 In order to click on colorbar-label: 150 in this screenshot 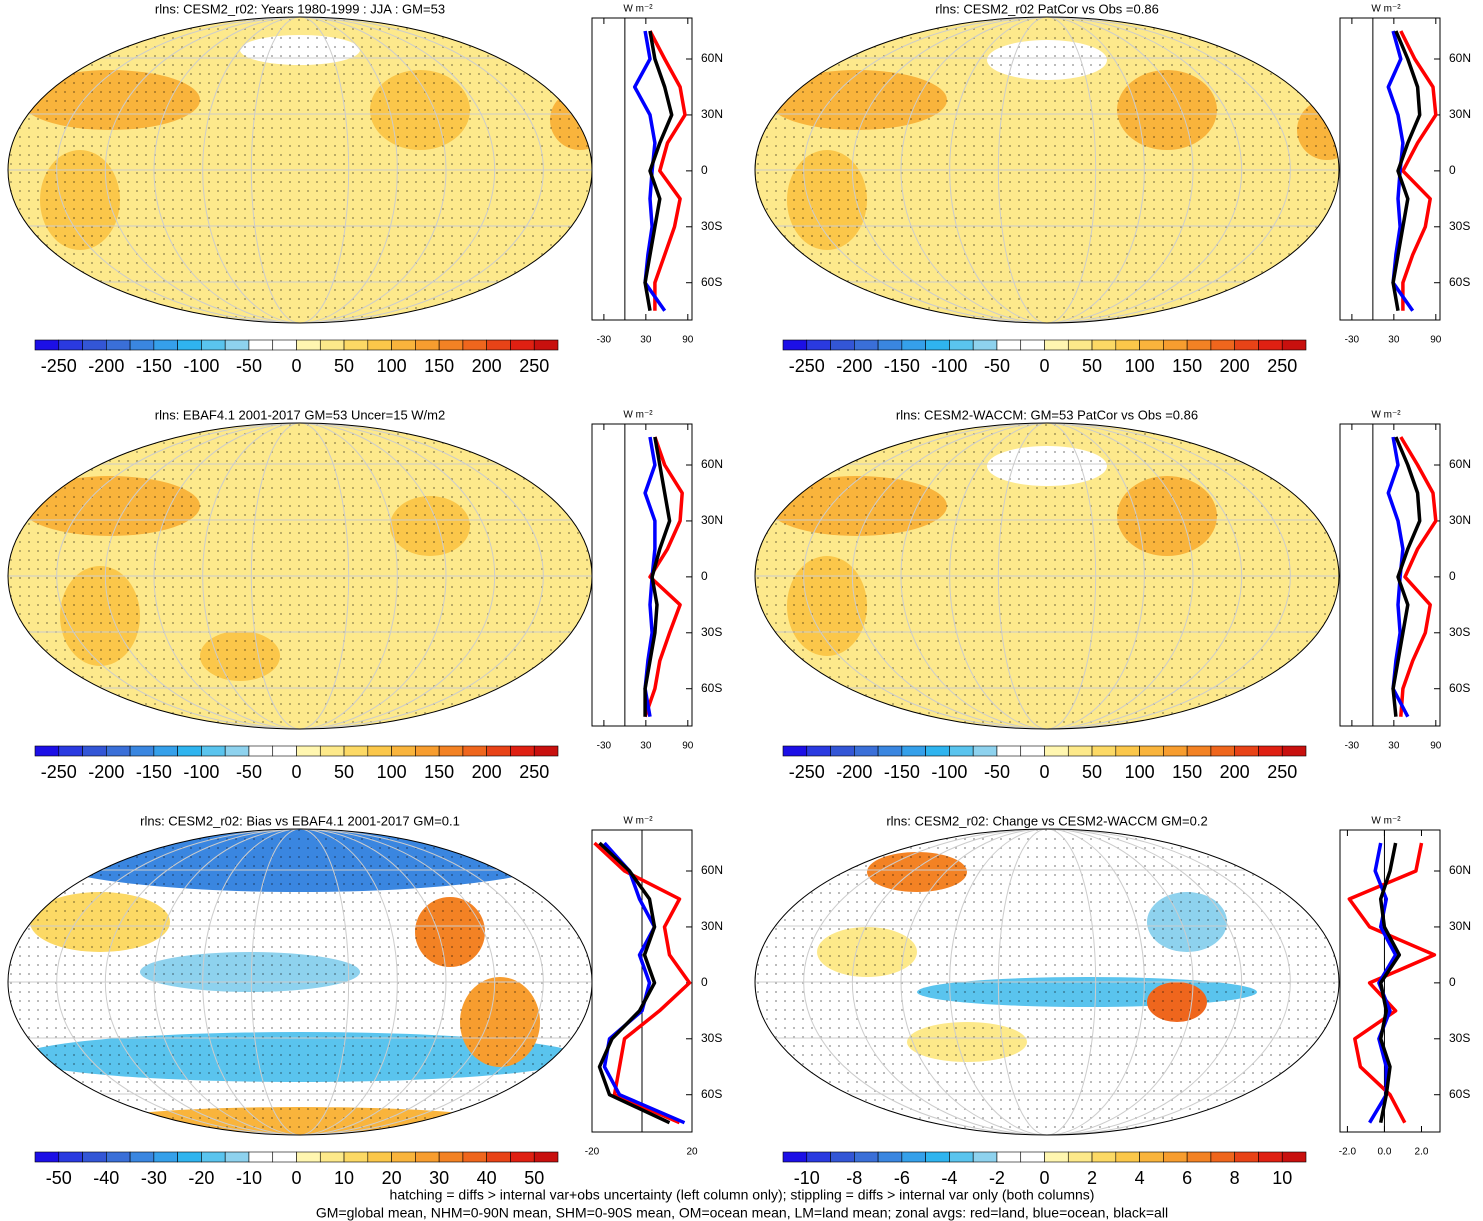, I will do `click(439, 366)`.